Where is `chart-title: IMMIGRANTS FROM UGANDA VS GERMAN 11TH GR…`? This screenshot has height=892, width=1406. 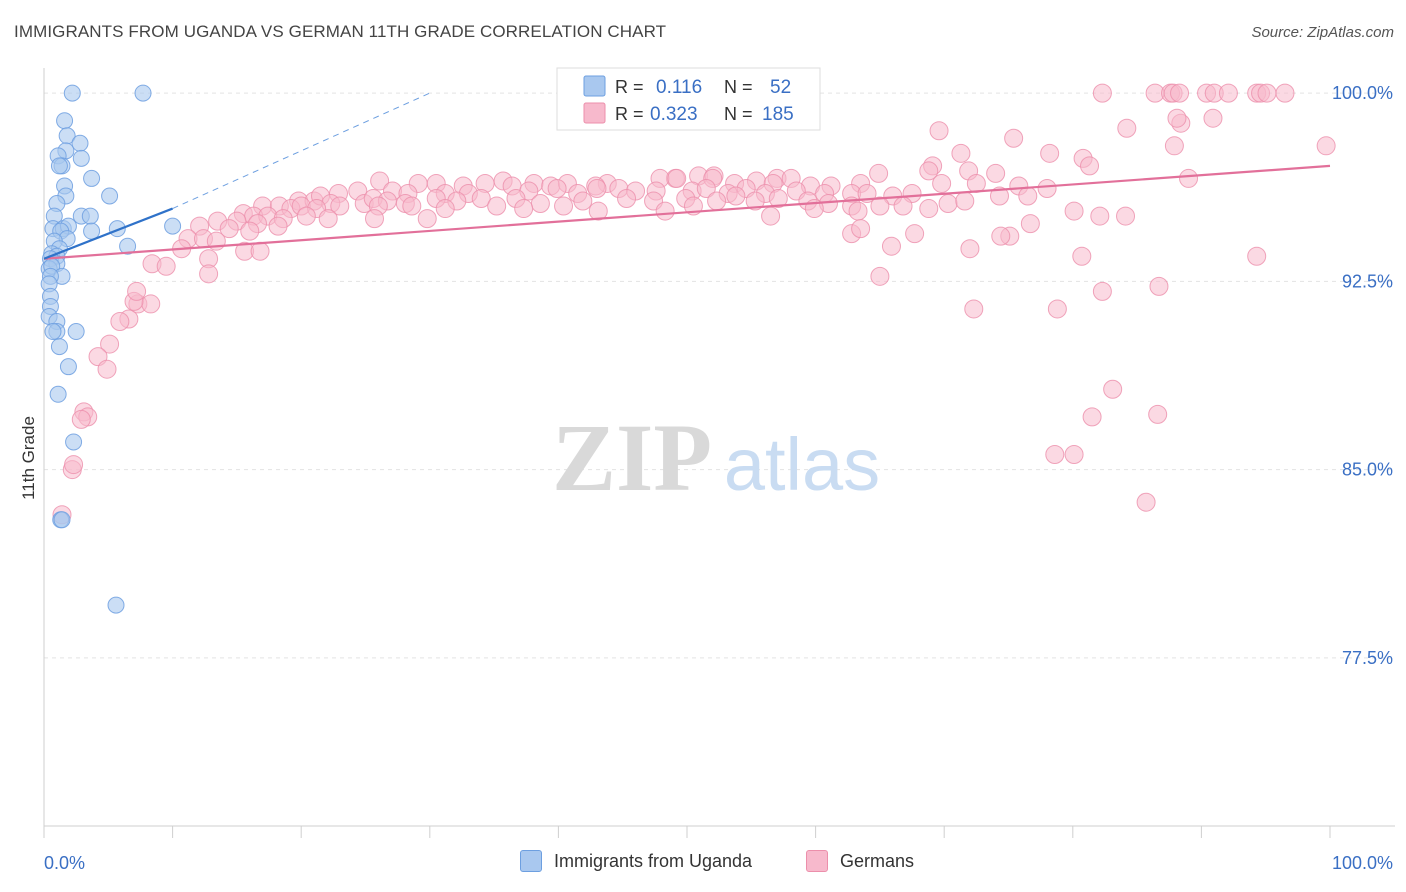
chart-title: IMMIGRANTS FROM UGANDA VS GERMAN 11TH GR… is located at coordinates (340, 31).